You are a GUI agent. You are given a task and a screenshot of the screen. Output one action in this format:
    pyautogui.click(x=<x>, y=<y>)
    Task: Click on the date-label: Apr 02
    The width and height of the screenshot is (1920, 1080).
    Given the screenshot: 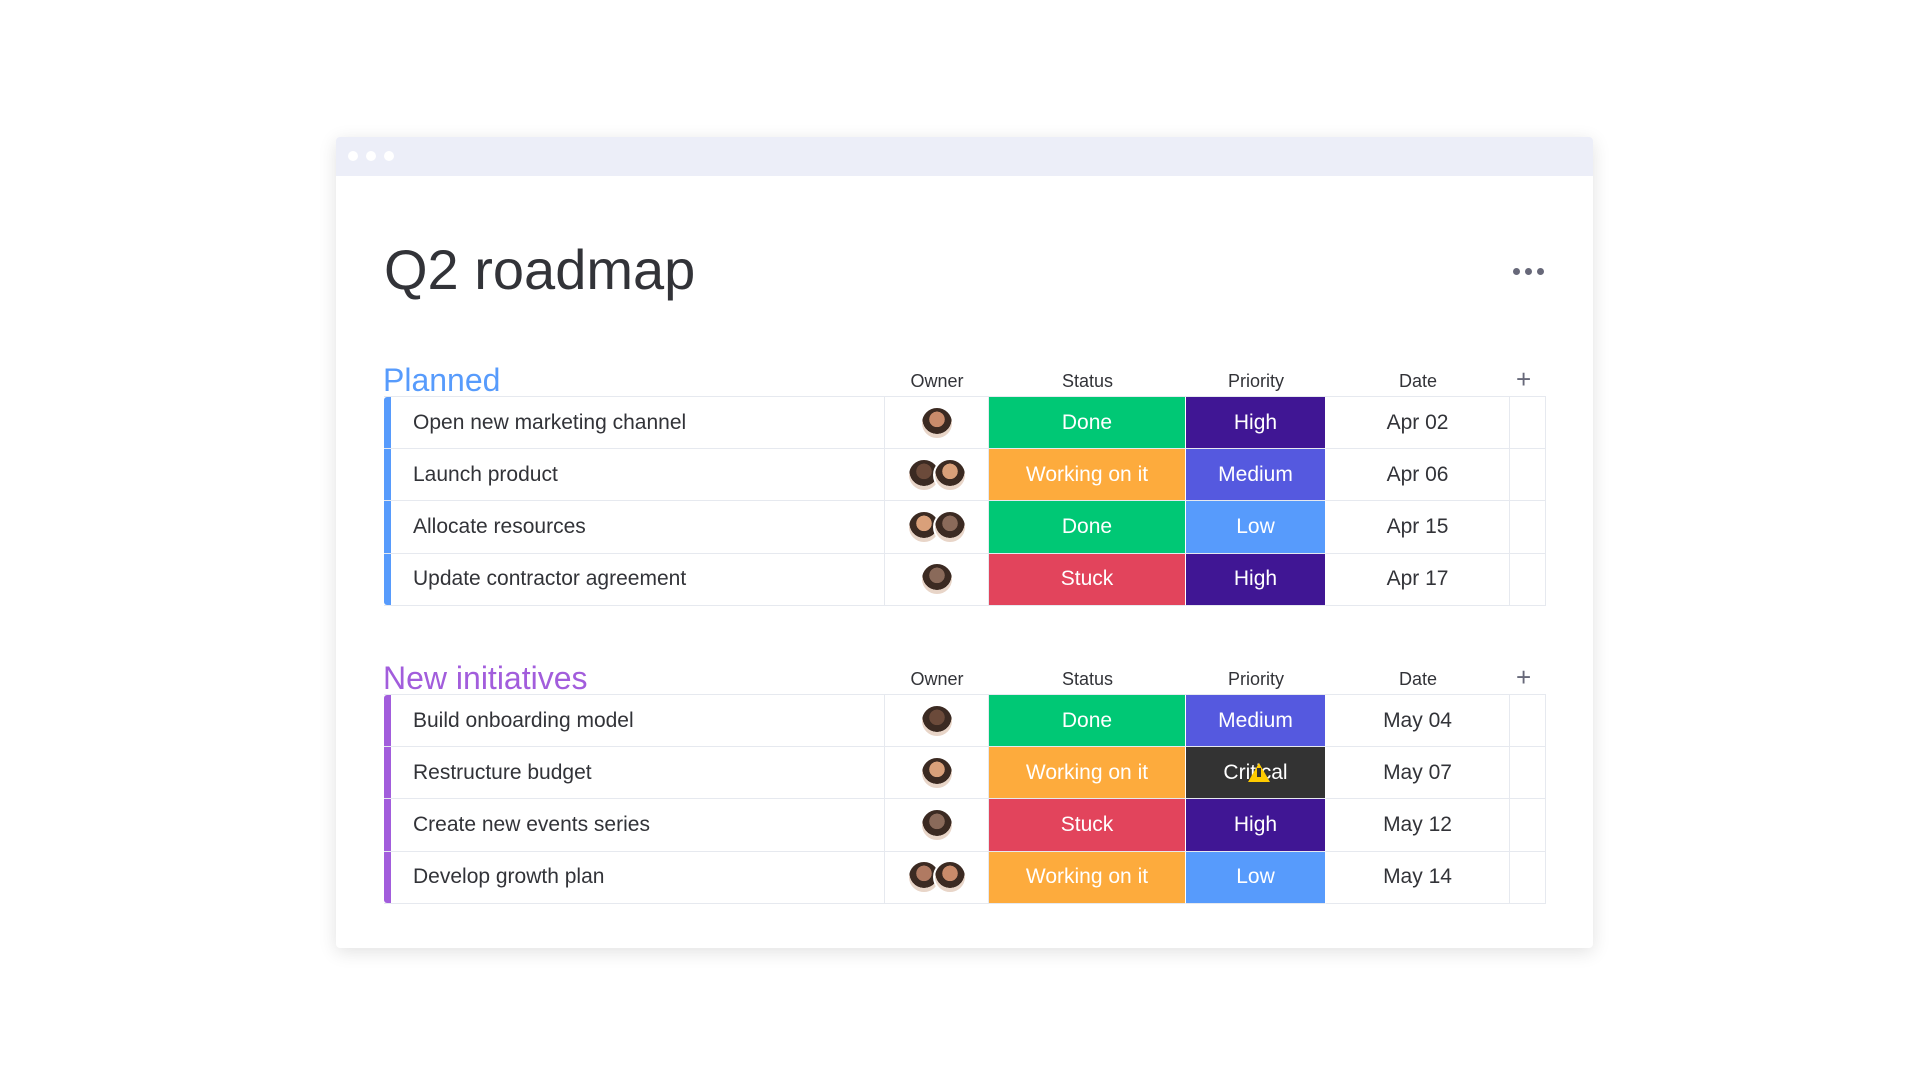 What is the action you would take?
    pyautogui.click(x=1417, y=422)
    